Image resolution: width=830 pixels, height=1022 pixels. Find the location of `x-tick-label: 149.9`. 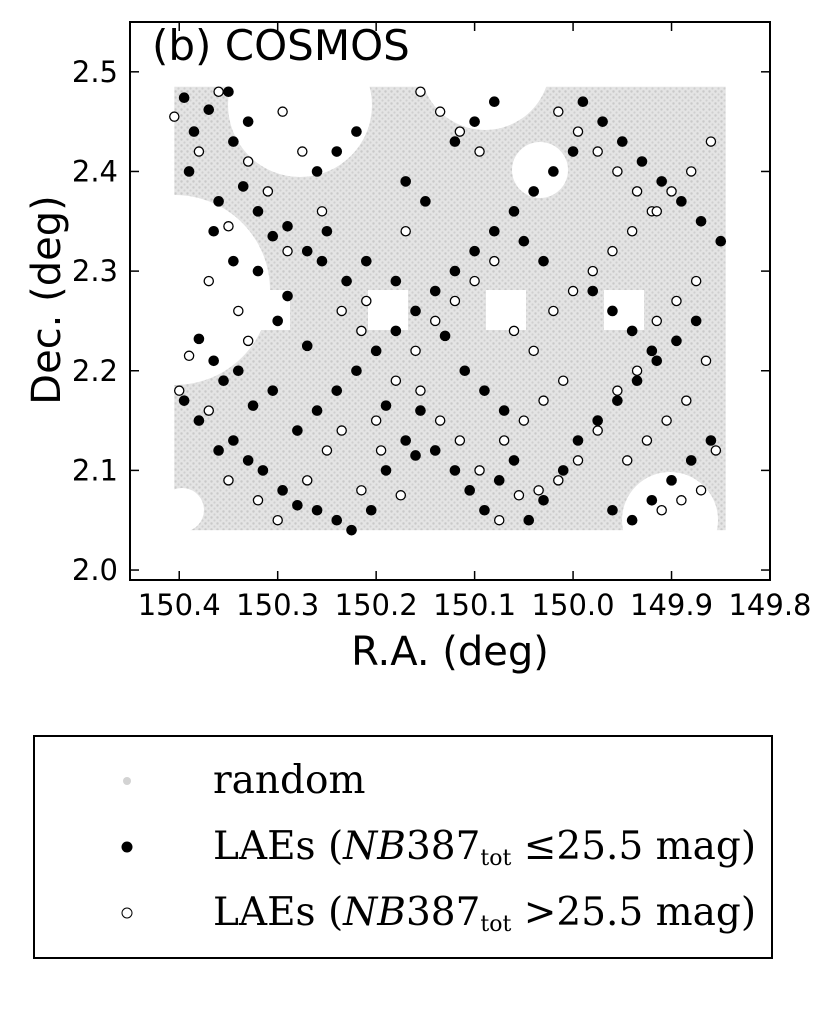

x-tick-label: 149.9 is located at coordinates (671, 605).